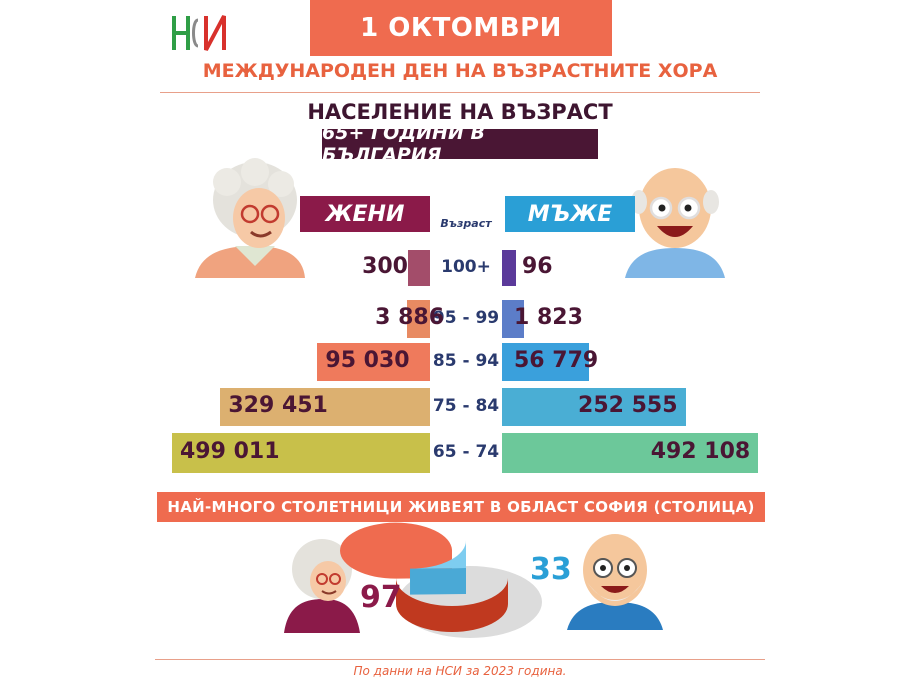 Image resolution: width=920 pixels, height=690 pixels. I want to click on age-label: 95 - 99, so click(466, 318).